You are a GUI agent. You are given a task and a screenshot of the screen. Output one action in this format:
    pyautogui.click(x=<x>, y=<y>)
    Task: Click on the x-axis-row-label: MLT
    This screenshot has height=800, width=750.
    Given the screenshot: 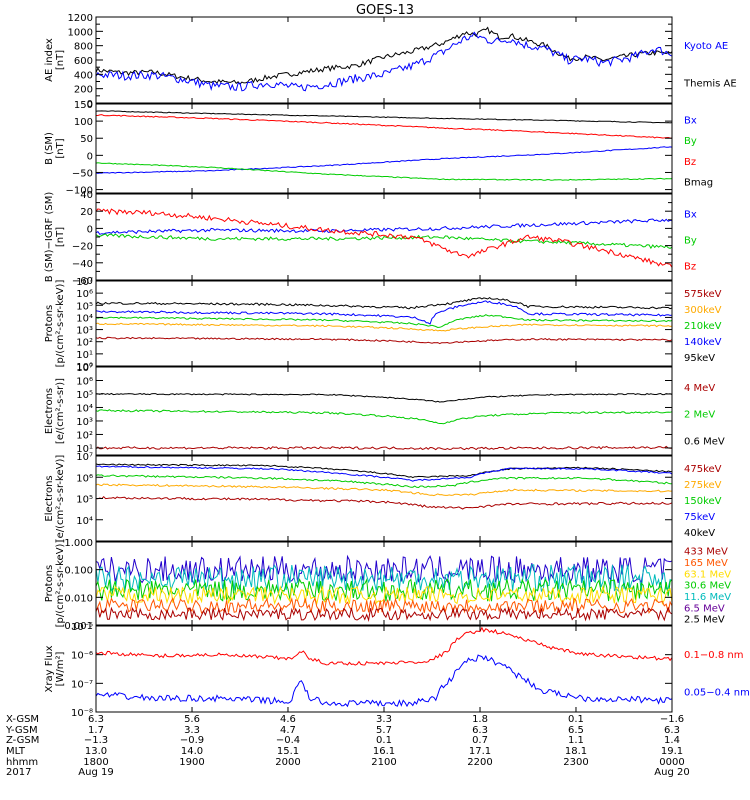 What is the action you would take?
    pyautogui.click(x=16, y=751)
    